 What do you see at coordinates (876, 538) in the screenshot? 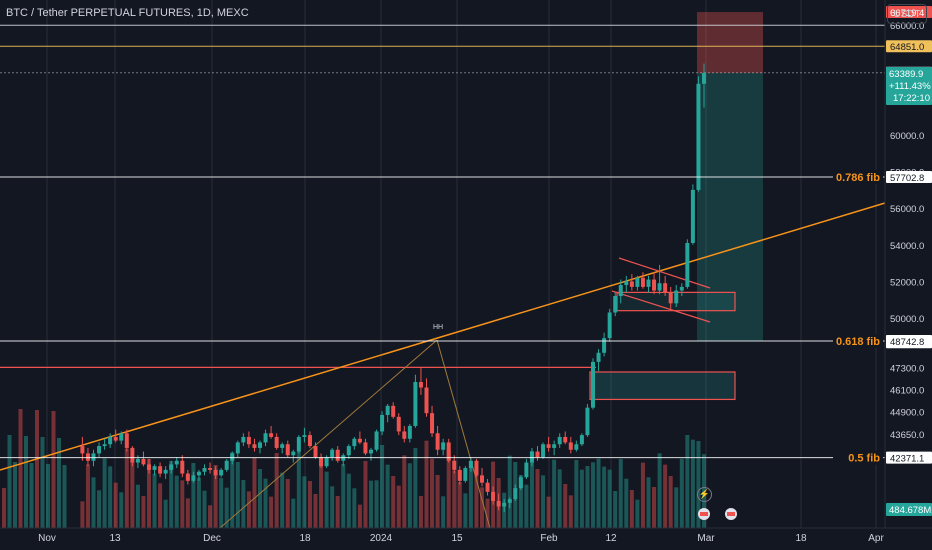
I see `time-tick-label: Apr` at bounding box center [876, 538].